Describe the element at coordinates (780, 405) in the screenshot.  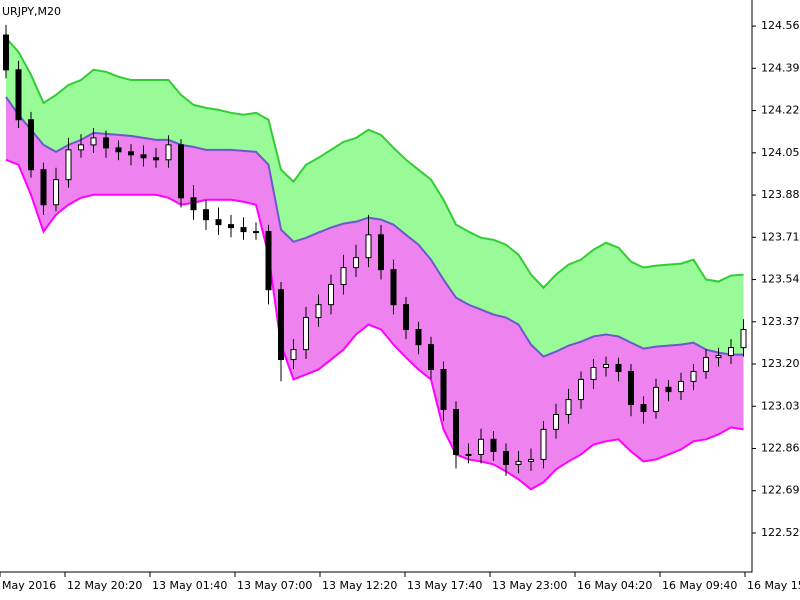
I see `y-tick-label: 123.030` at that location.